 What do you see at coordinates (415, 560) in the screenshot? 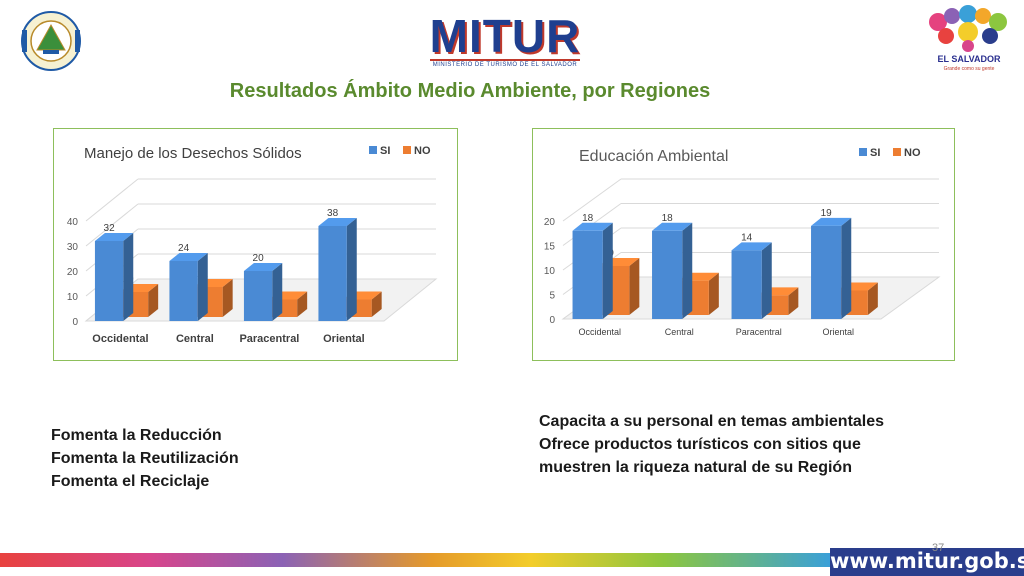
I see `footer-color-stripe` at bounding box center [415, 560].